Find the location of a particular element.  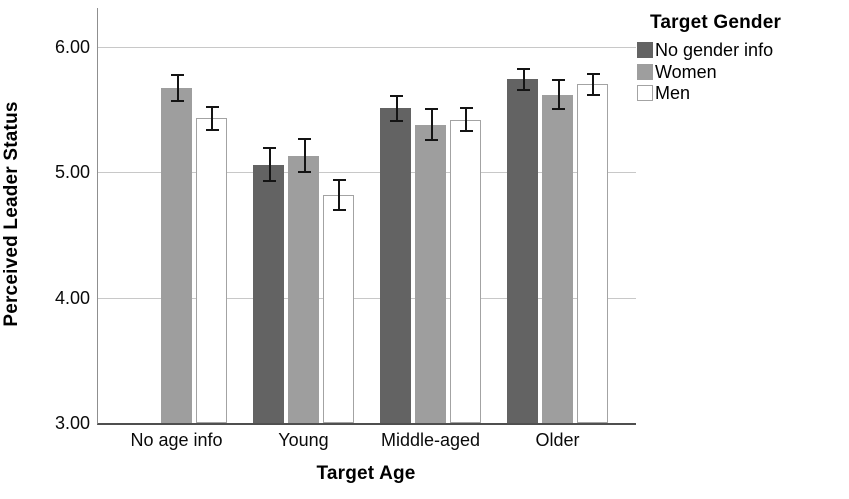

legend-item: Women is located at coordinates (709, 71).